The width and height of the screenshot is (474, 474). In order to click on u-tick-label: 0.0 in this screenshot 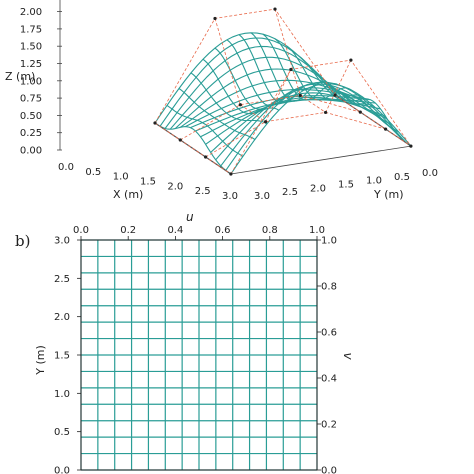, I will do `click(81, 230)`.